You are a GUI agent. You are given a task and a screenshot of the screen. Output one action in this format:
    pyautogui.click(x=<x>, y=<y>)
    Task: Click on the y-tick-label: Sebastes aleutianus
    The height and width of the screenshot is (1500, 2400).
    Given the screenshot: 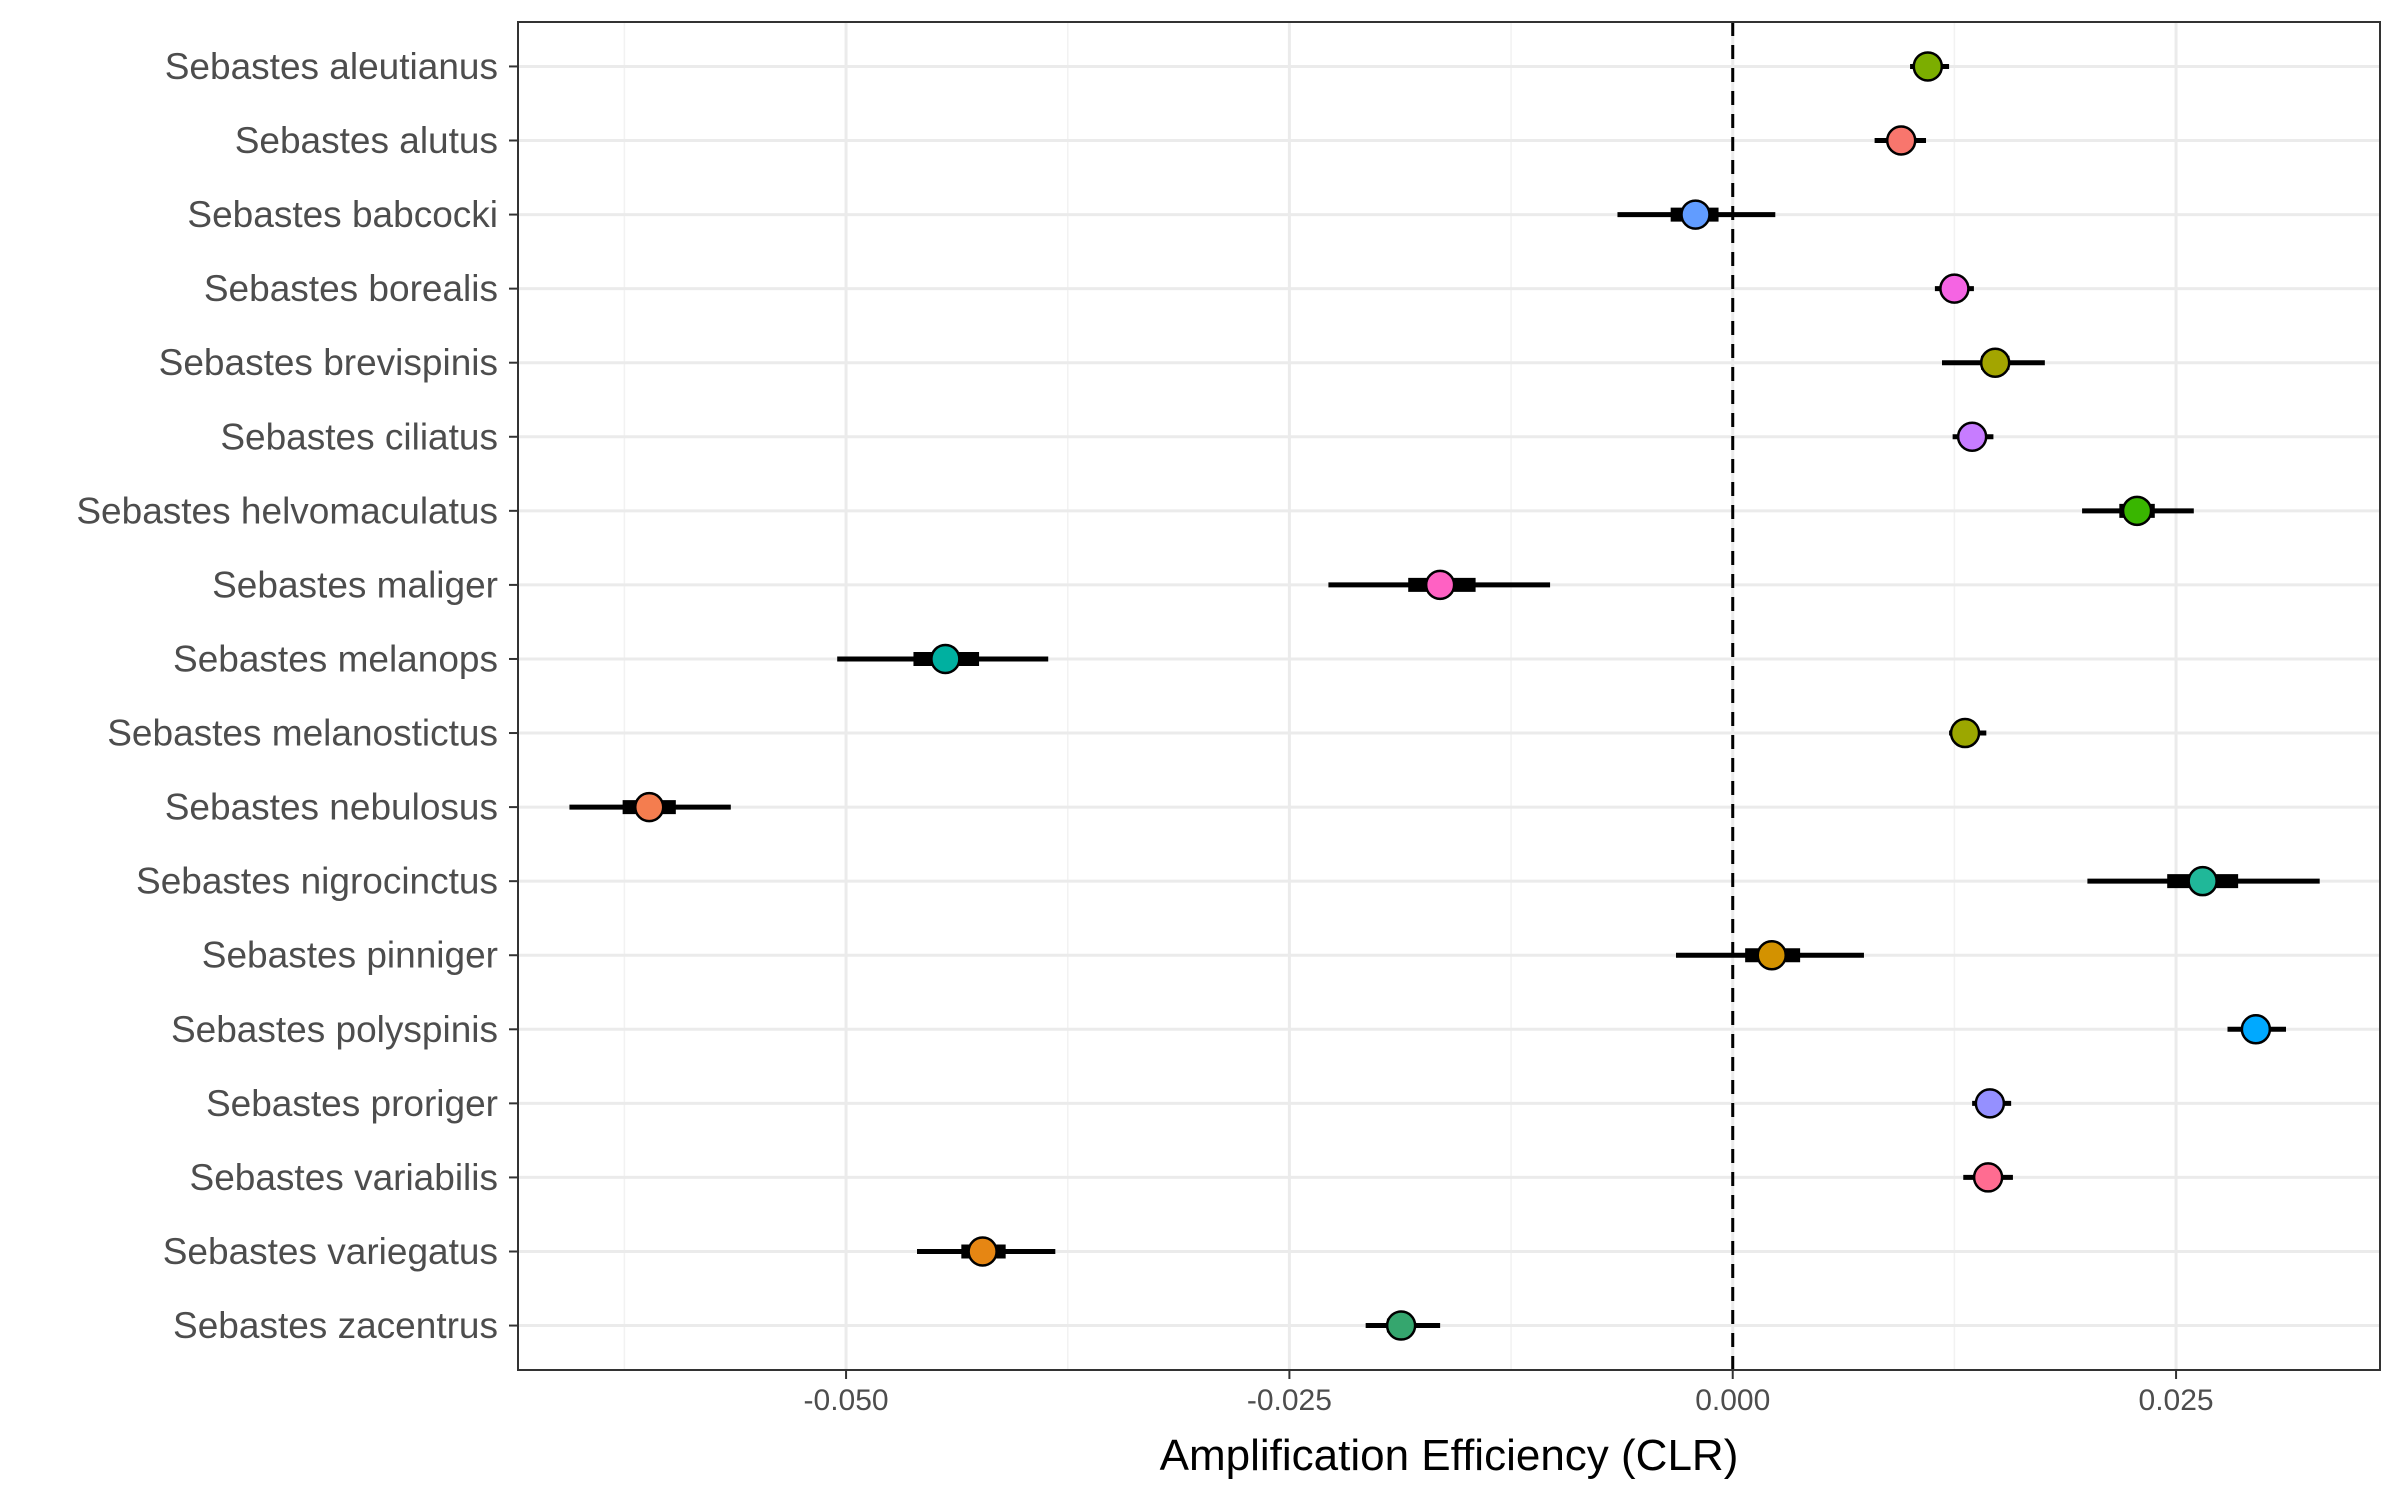 What is the action you would take?
    pyautogui.click(x=331, y=66)
    